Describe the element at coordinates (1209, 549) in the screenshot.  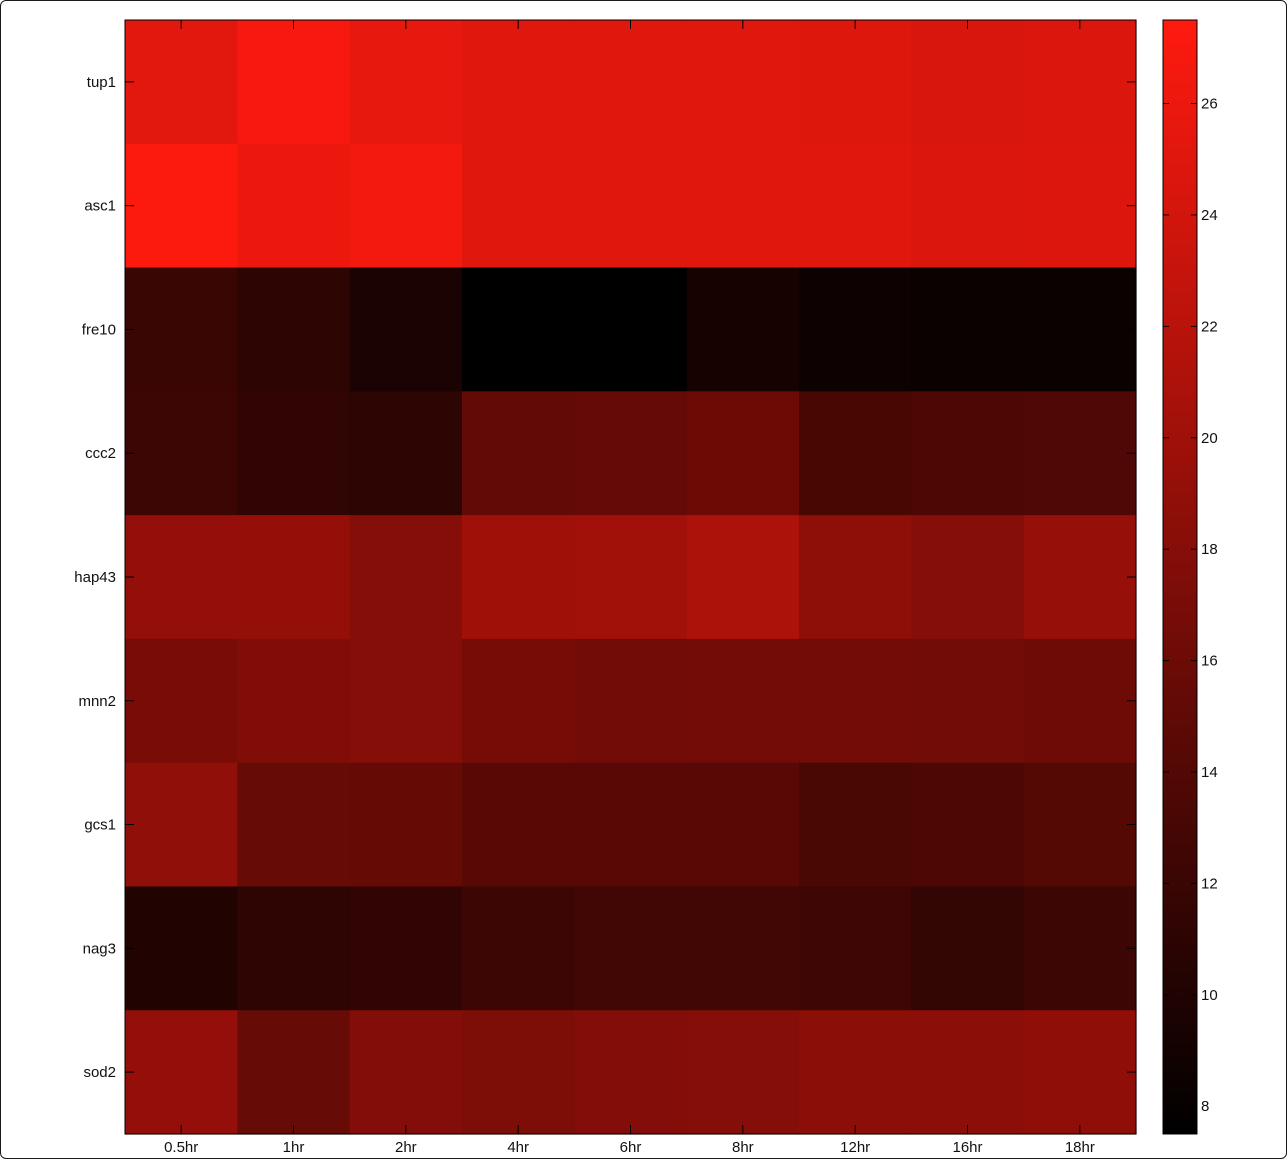
I see `colorbar-tick-label: 18` at that location.